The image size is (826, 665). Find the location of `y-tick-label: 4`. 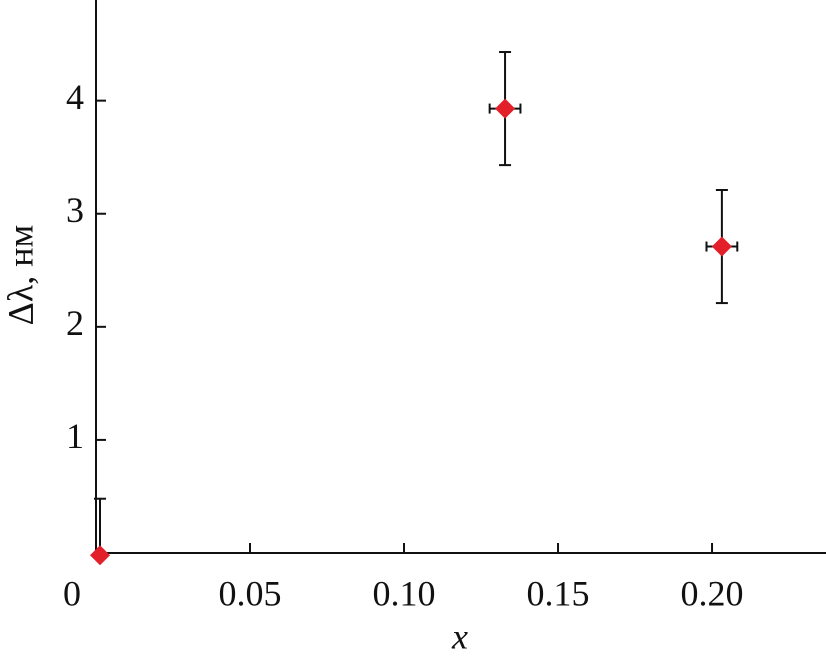

y-tick-label: 4 is located at coordinates (75, 97).